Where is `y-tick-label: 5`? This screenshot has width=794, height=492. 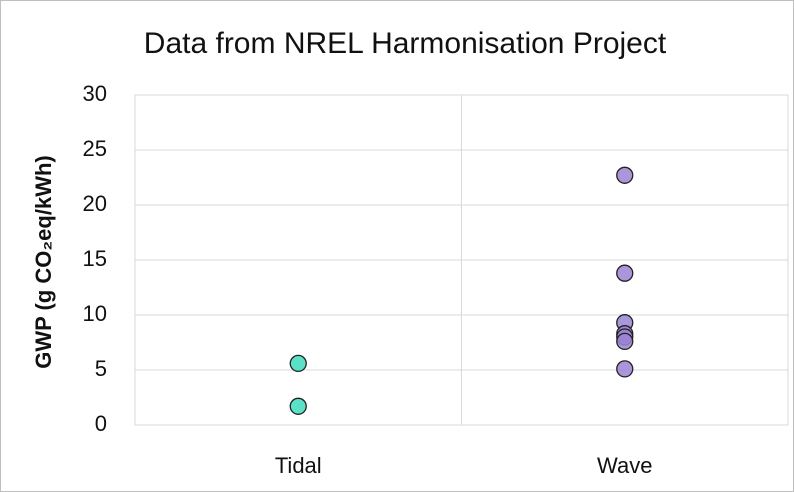
y-tick-label: 5 is located at coordinates (101, 368).